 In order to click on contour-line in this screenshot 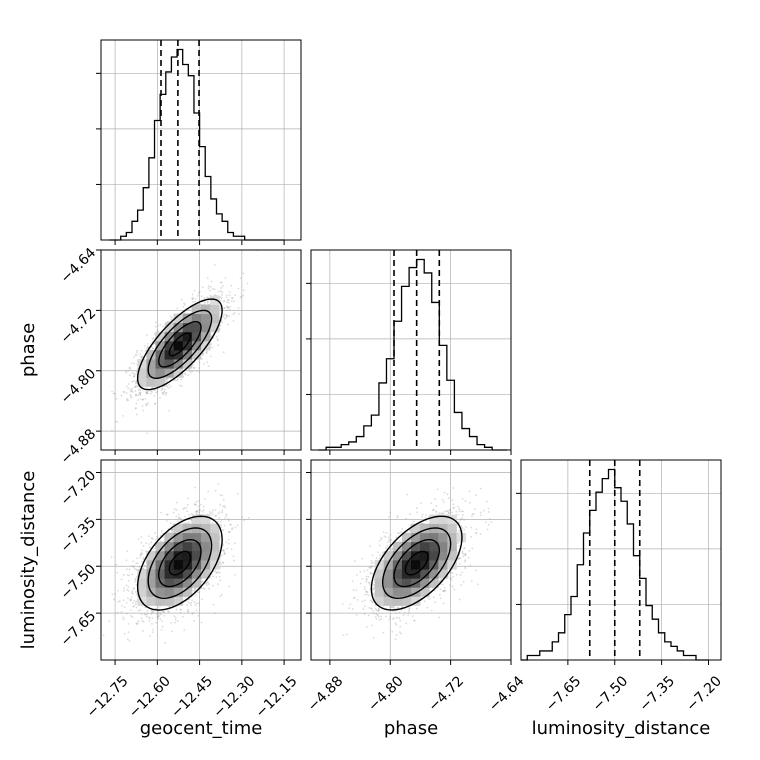, I will do `click(179, 344)`.